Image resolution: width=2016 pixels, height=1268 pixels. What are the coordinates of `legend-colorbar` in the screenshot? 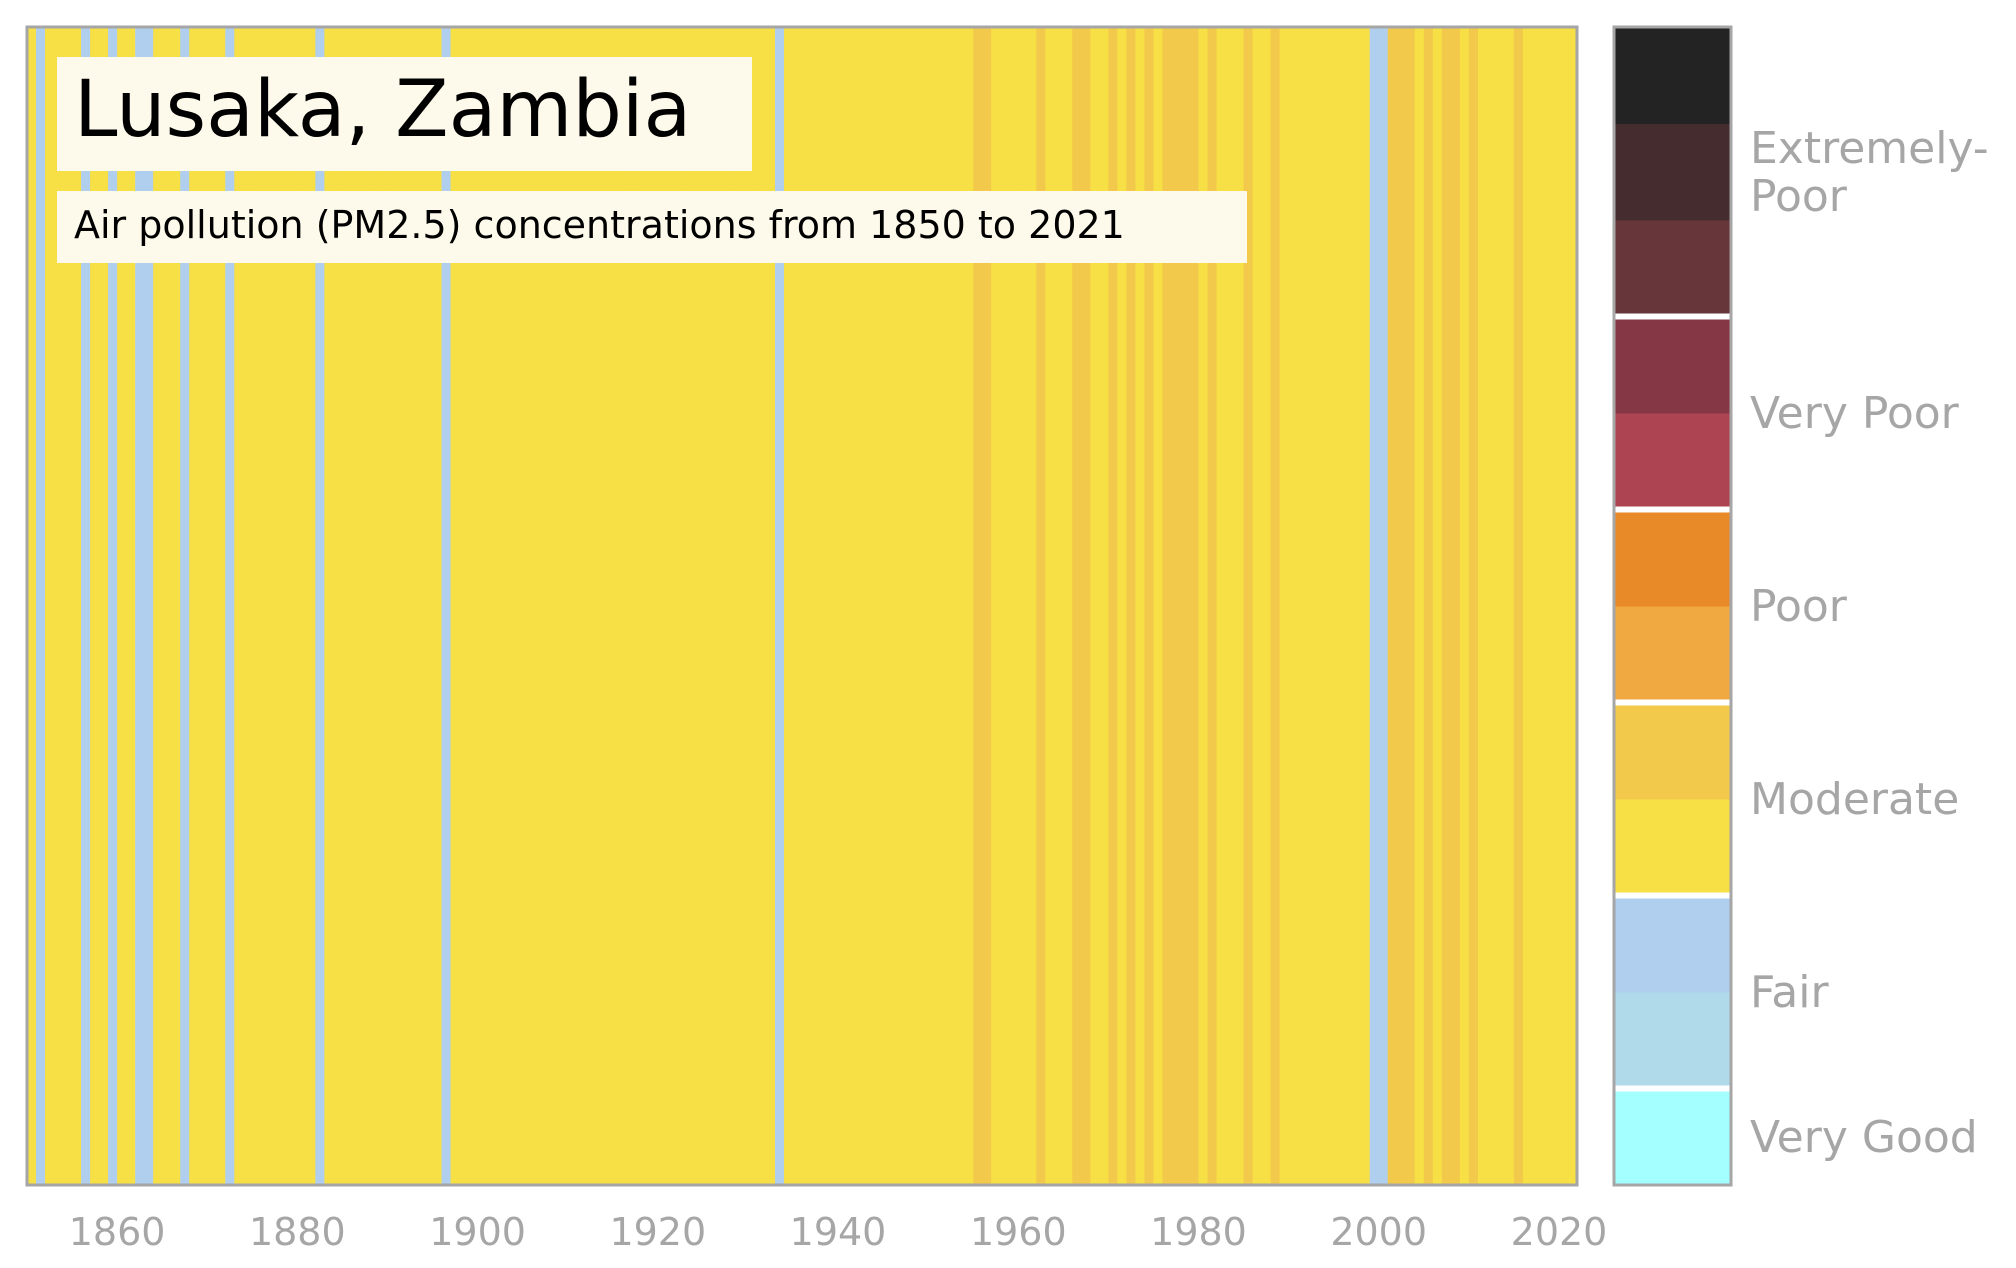 It's located at (1672, 606).